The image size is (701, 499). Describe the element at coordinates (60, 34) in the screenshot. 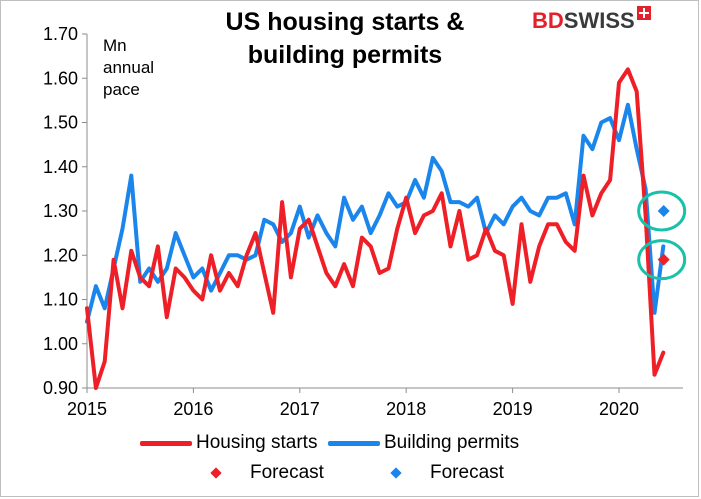

I see `y-tick-label: 1.70` at that location.